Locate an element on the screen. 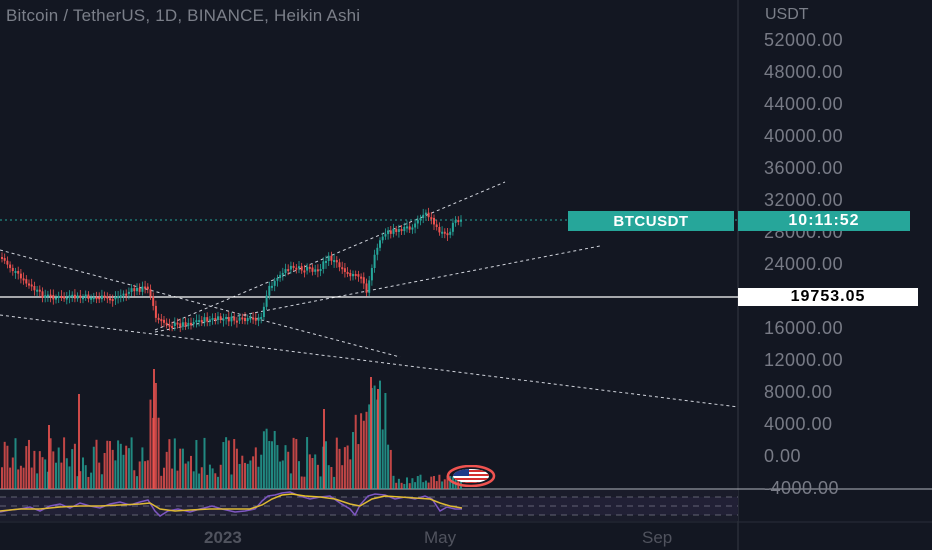 The width and height of the screenshot is (932, 550). signal-line is located at coordinates (231, 502).